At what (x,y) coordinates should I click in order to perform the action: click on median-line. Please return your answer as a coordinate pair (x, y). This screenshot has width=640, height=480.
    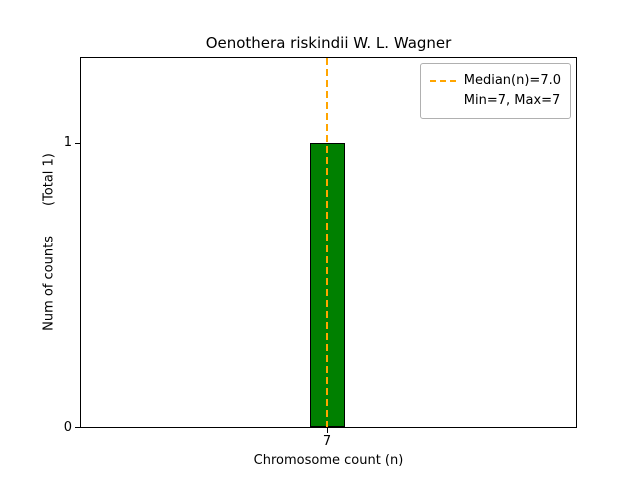
    Looking at the image, I should click on (327, 242).